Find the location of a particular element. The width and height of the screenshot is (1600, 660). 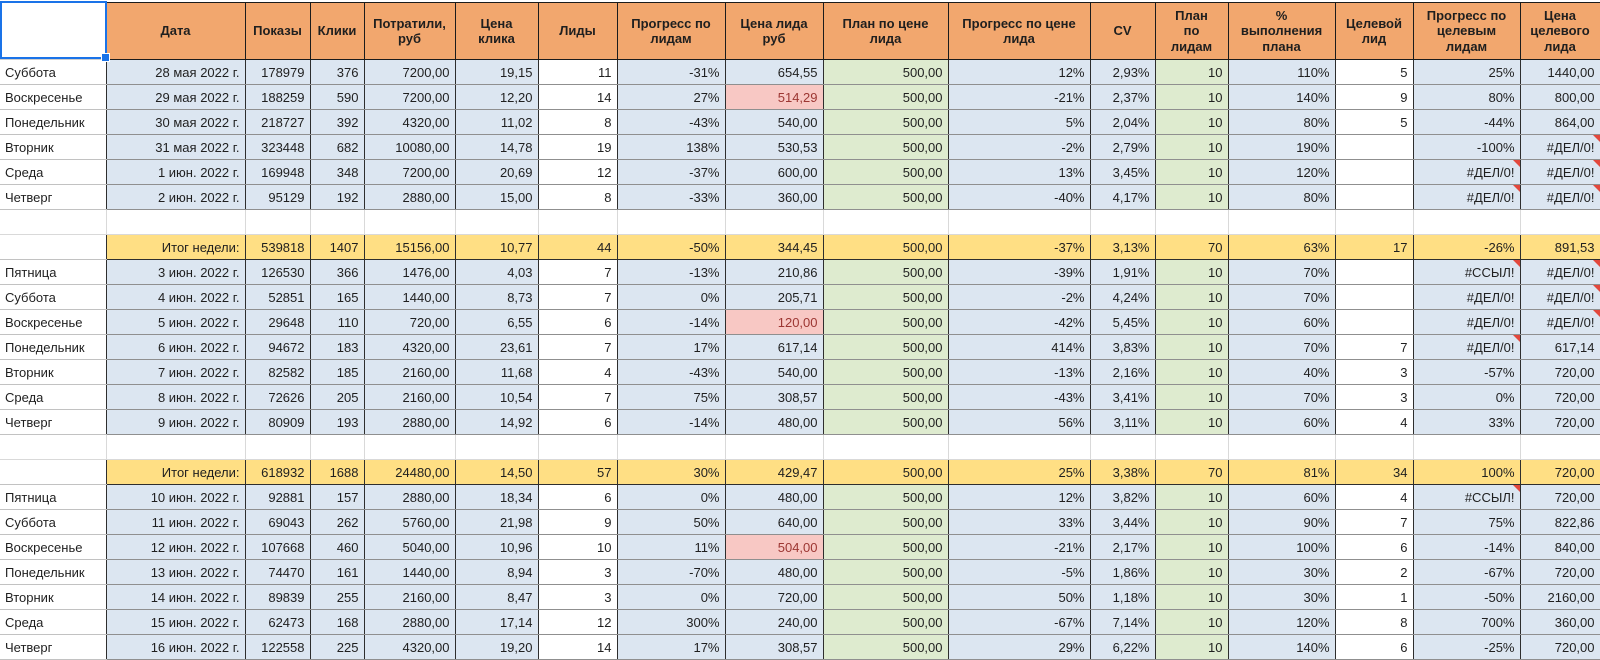

cell-cv: 3,82% is located at coordinates (1123, 497).